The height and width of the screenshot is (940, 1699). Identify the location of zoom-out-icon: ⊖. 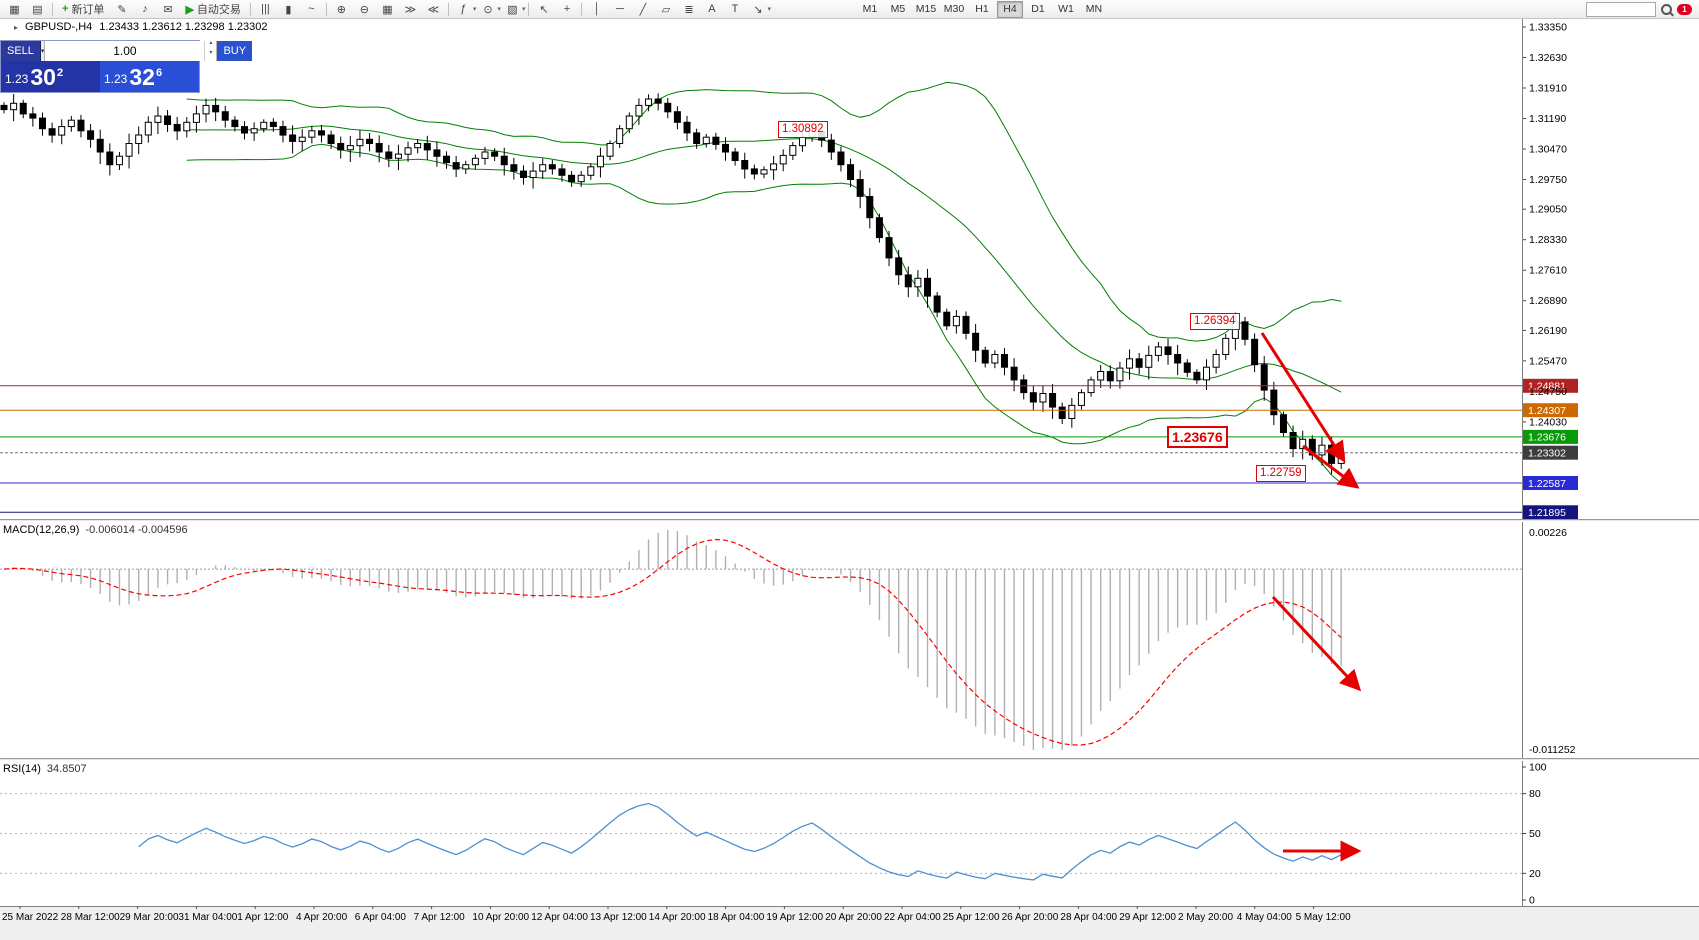
(364, 9).